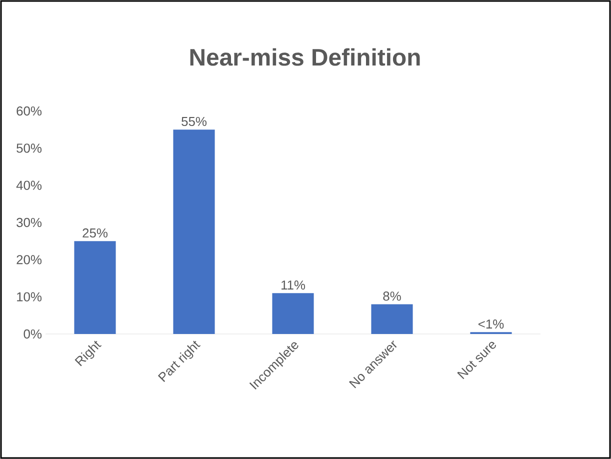 Image resolution: width=611 pixels, height=459 pixels. I want to click on y-tick-label: 30%, so click(29, 223).